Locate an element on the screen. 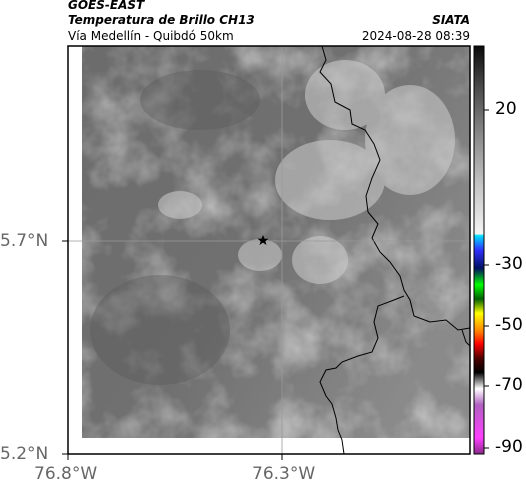 The height and width of the screenshot is (491, 526). colorbar-tick-label: -70 is located at coordinates (509, 385).